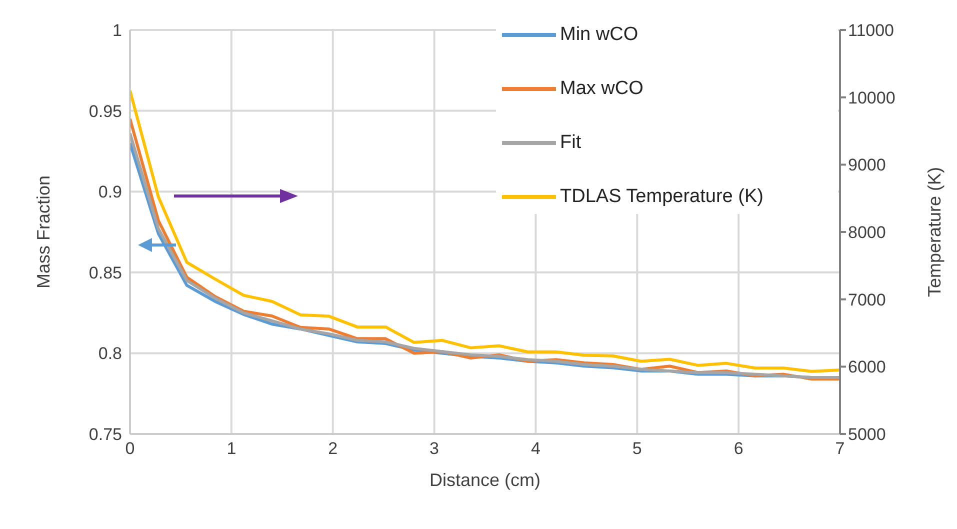 This screenshot has height=529, width=957. I want to click on y2-tick-label: 7000, so click(867, 300).